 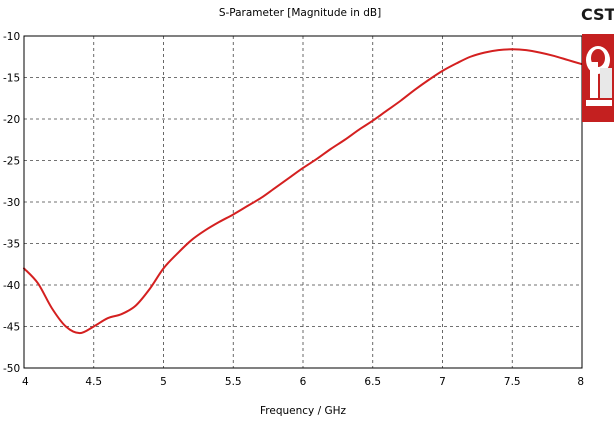 I want to click on x-tick-label: 6.5, so click(x=372, y=382).